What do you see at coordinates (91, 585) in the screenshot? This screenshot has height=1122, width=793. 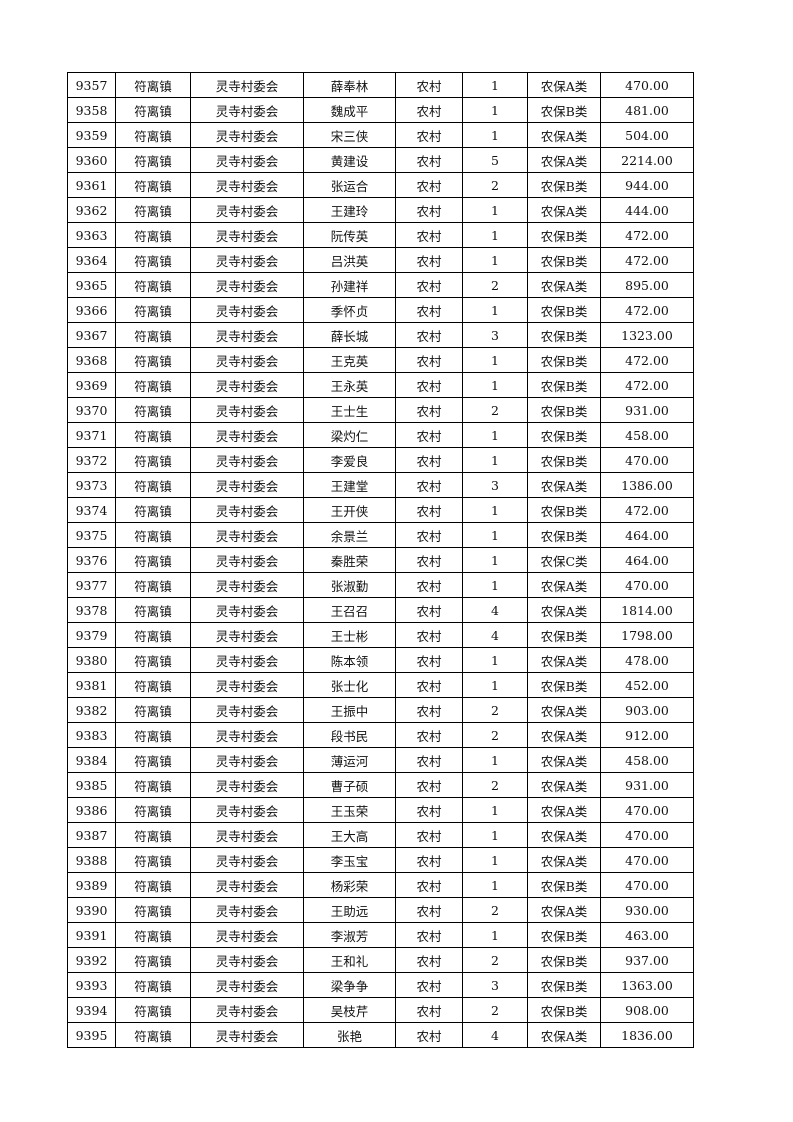 I see `cell-id: 9377` at bounding box center [91, 585].